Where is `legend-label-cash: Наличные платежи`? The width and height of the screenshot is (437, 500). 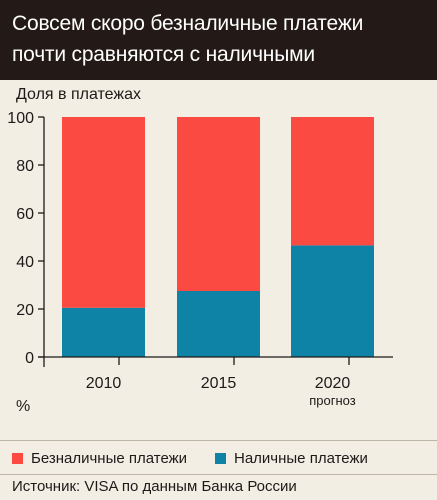 legend-label-cash: Наличные платежи is located at coordinates (301, 458).